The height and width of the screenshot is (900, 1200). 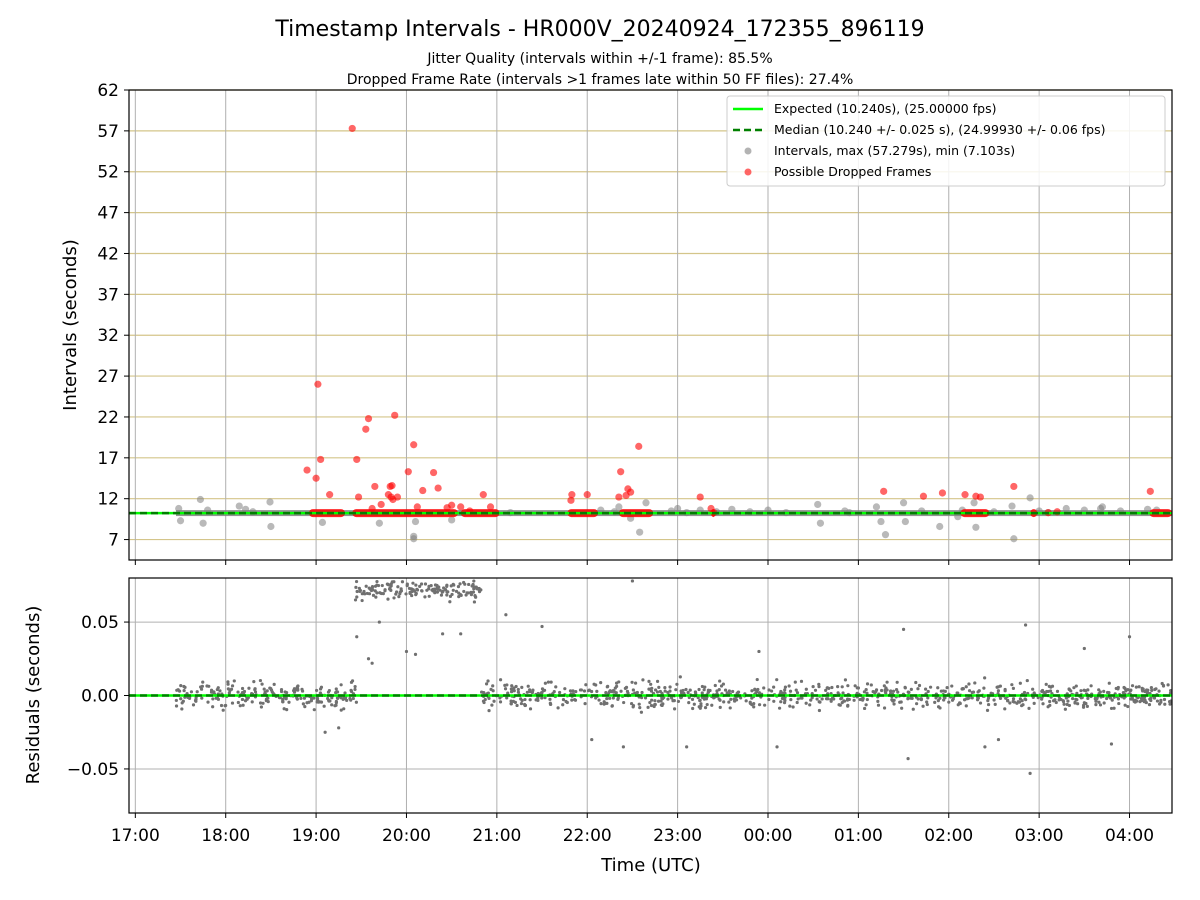 What do you see at coordinates (650, 865) in the screenshot?
I see `x-axis-label: Time (UTC)` at bounding box center [650, 865].